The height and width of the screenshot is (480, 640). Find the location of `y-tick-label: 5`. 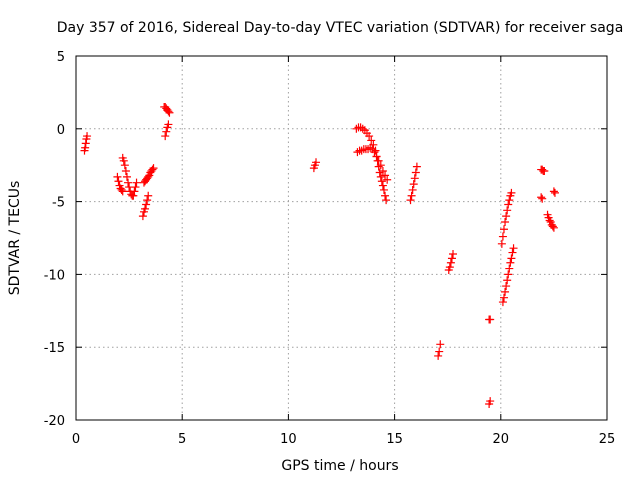

y-tick-label: 5 is located at coordinates (61, 57).